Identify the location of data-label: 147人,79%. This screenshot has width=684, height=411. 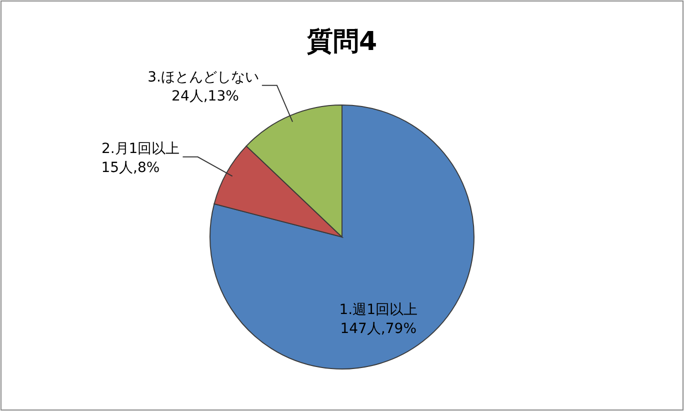
(378, 328).